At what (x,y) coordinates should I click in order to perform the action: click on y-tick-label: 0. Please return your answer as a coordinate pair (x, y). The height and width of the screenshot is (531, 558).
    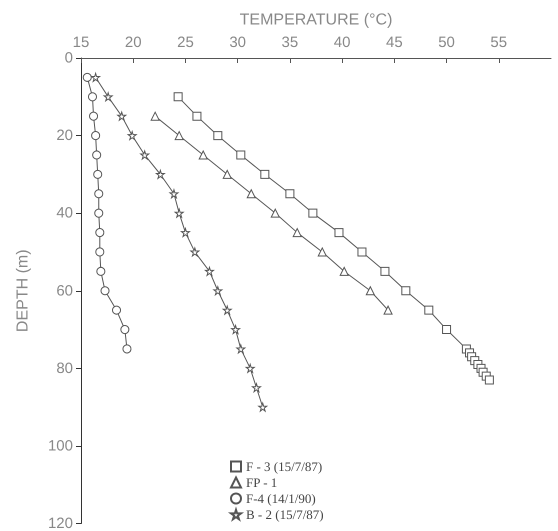
    Looking at the image, I should click on (68, 58).